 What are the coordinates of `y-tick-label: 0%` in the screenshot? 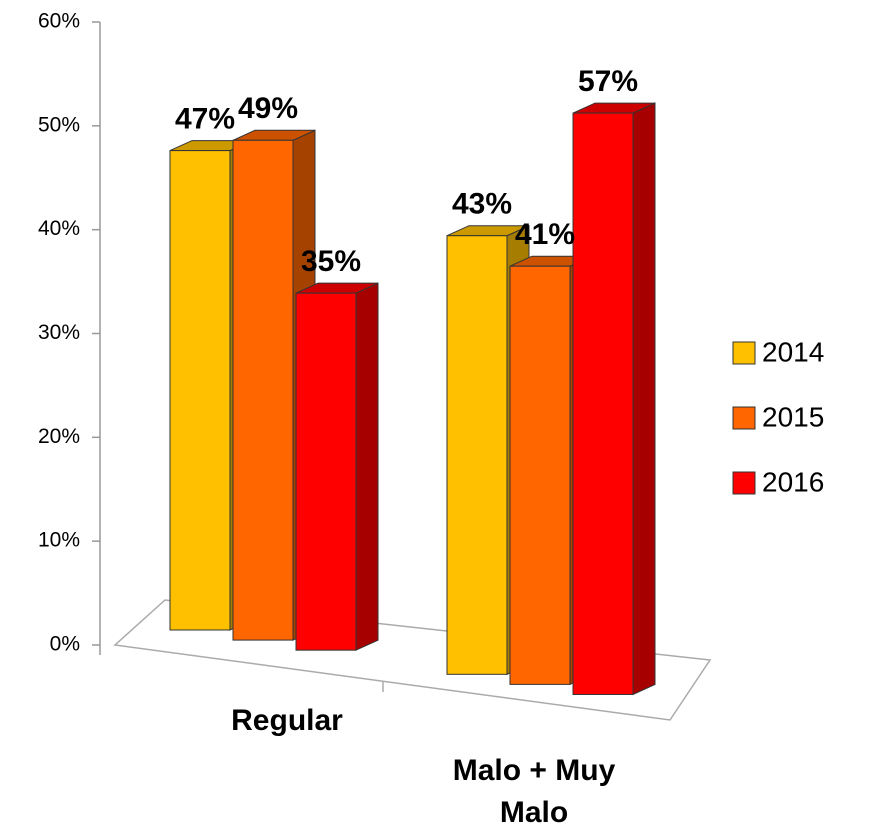 It's located at (65, 644).